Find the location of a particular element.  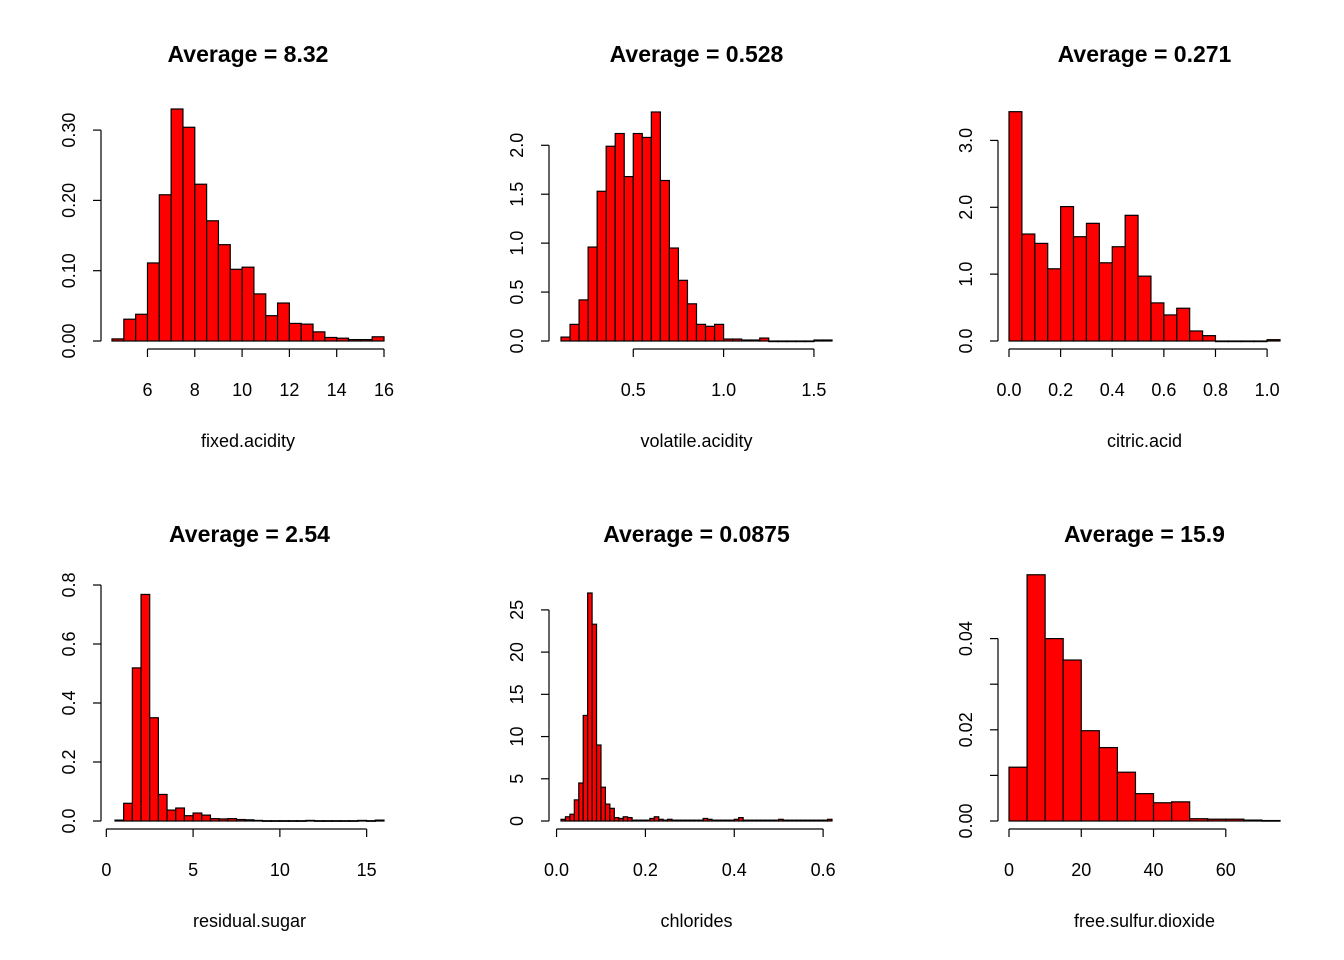

x-tick-label: 0.4 is located at coordinates (1112, 390).